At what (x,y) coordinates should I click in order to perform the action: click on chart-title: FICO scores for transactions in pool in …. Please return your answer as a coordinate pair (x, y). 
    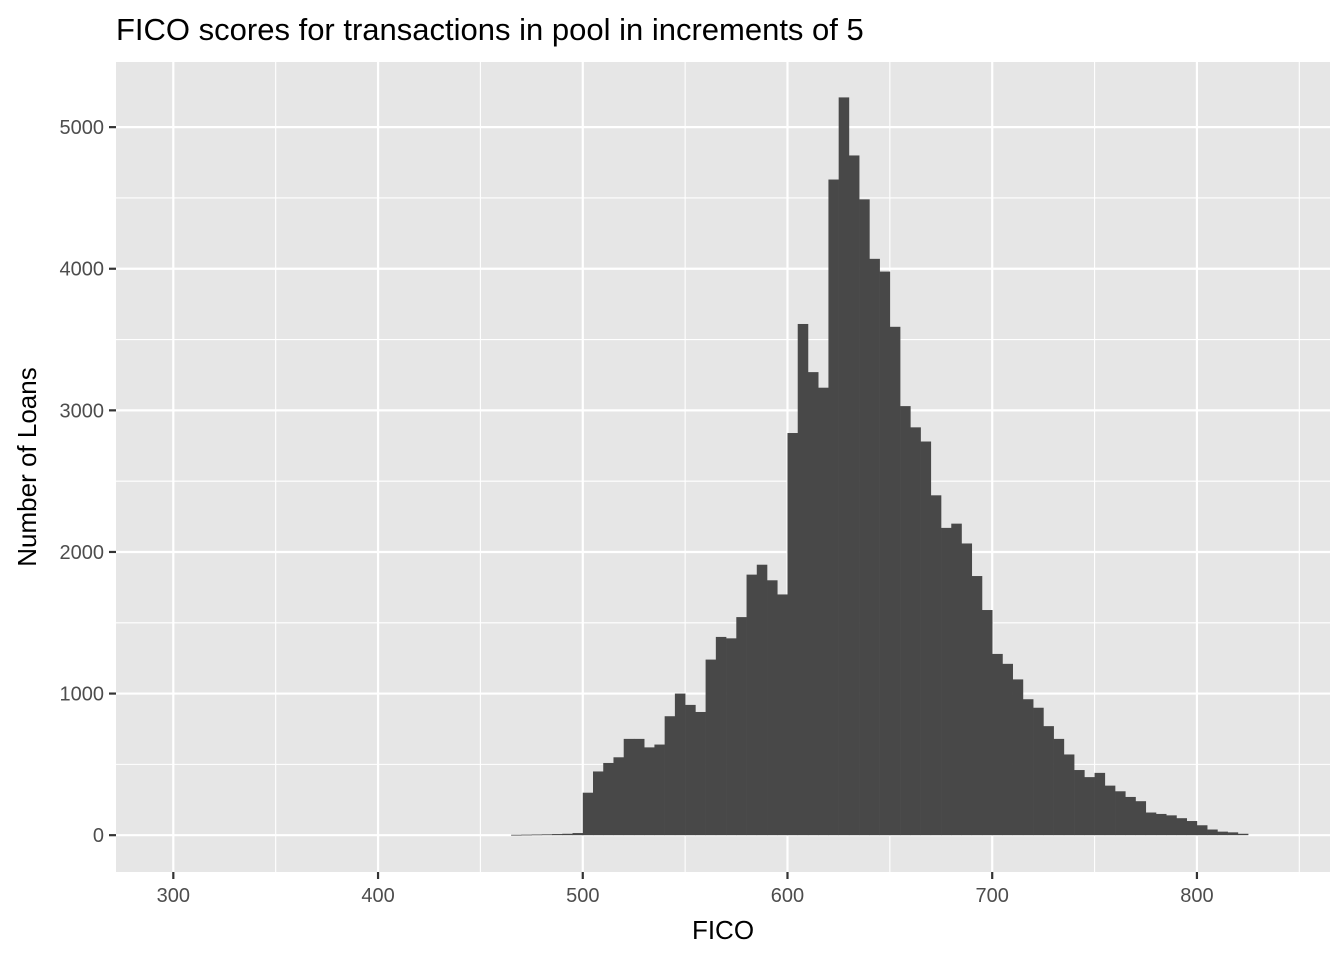
    Looking at the image, I should click on (490, 29).